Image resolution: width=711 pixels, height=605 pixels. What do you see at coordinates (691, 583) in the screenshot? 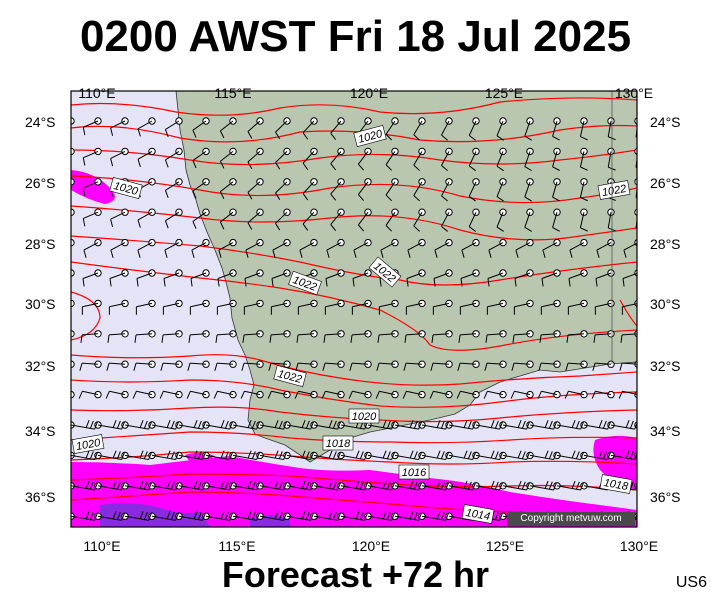
I see `region-code: US6` at bounding box center [691, 583].